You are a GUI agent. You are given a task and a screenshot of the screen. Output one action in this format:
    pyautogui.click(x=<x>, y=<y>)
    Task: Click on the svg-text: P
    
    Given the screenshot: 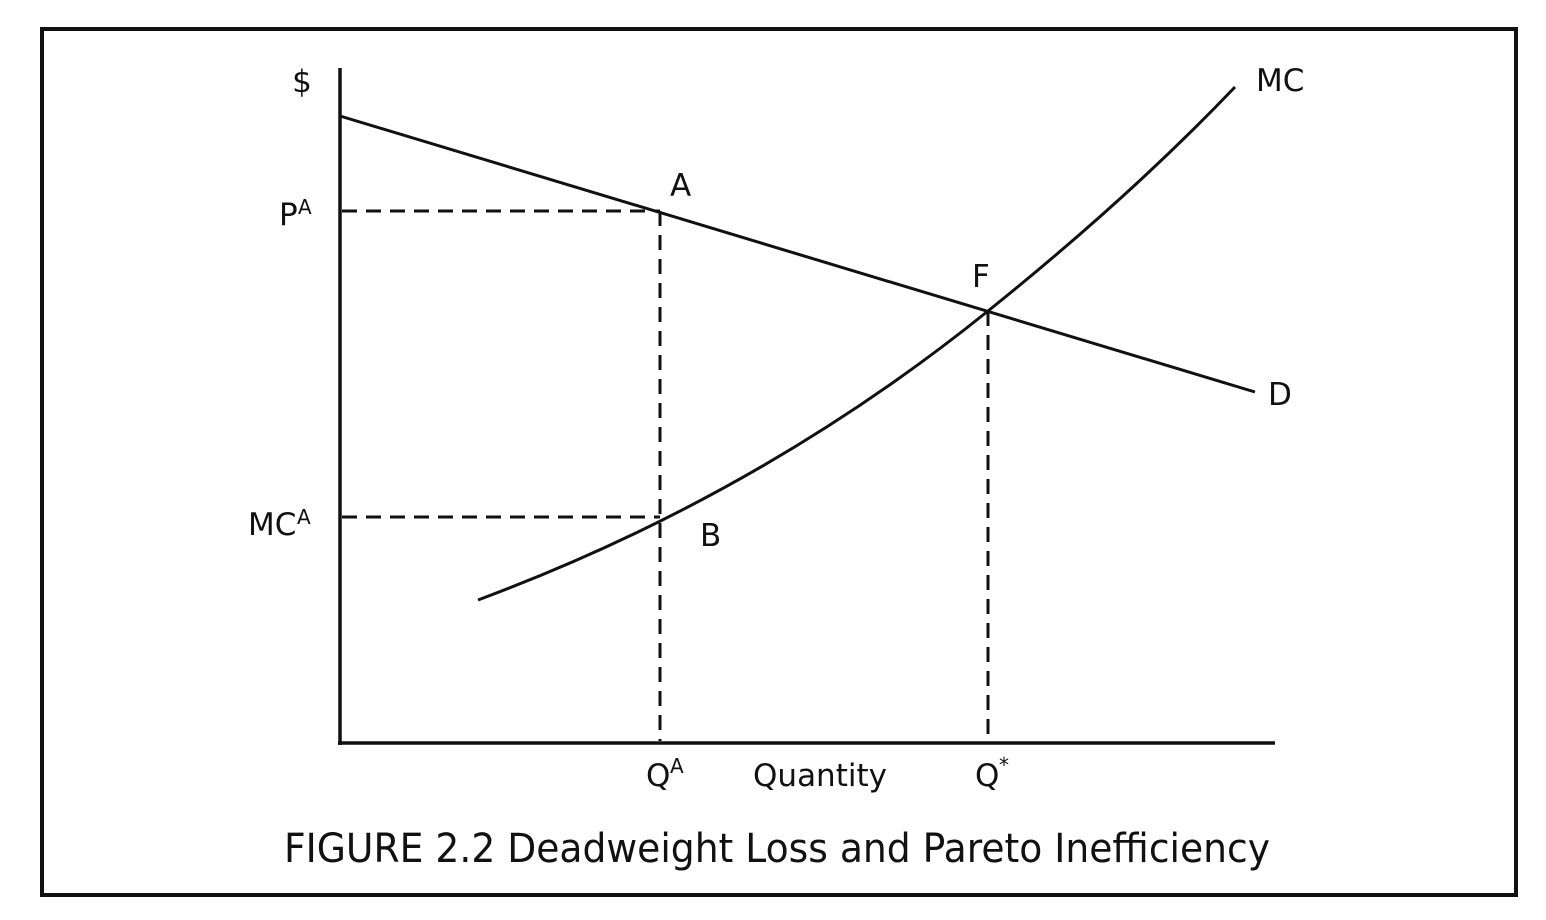 What is the action you would take?
    pyautogui.click(x=288, y=215)
    